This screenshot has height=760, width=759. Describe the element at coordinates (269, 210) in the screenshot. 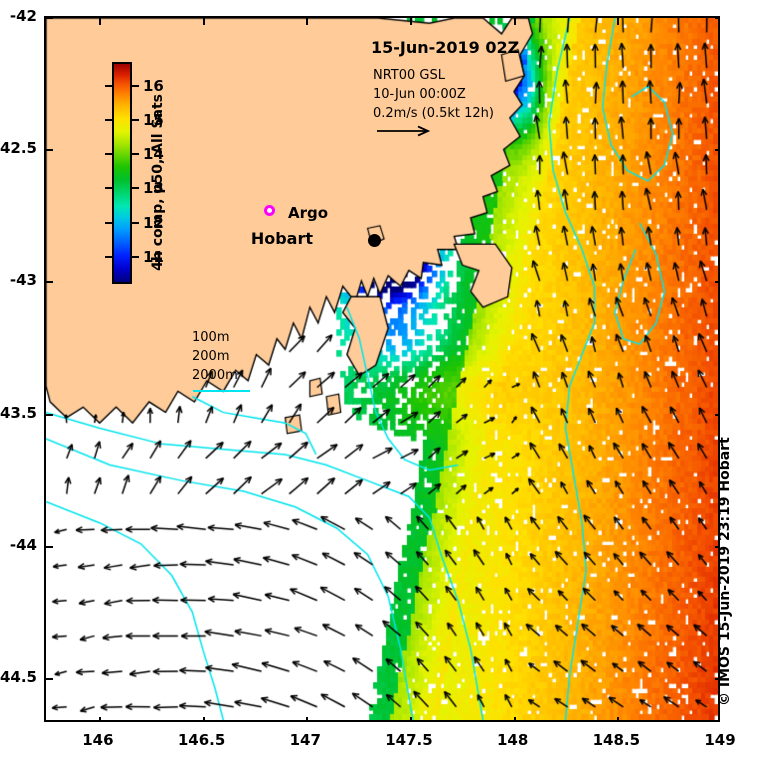

I see `argo-float-marker` at that location.